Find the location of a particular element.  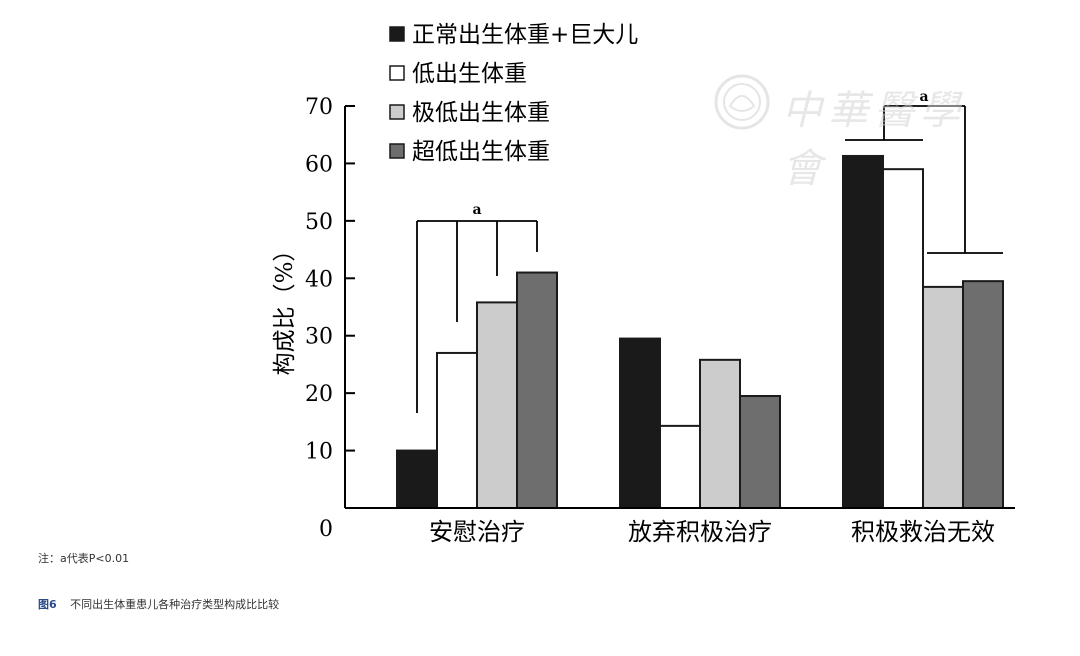

y-tick-label: 60 is located at coordinates (319, 164).